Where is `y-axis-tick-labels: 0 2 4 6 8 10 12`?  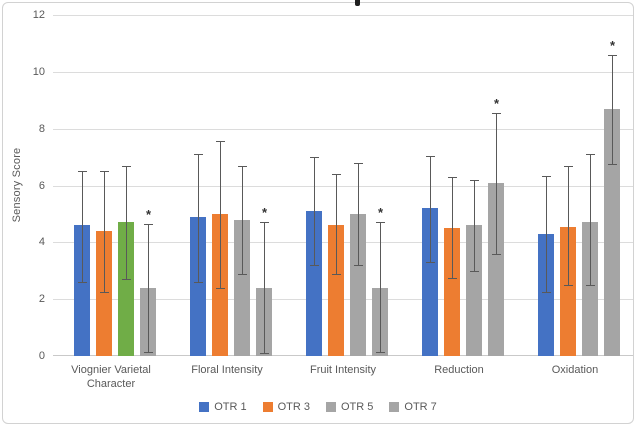
y-axis-tick-labels: 0 2 4 6 8 10 12 is located at coordinates (24, 185).